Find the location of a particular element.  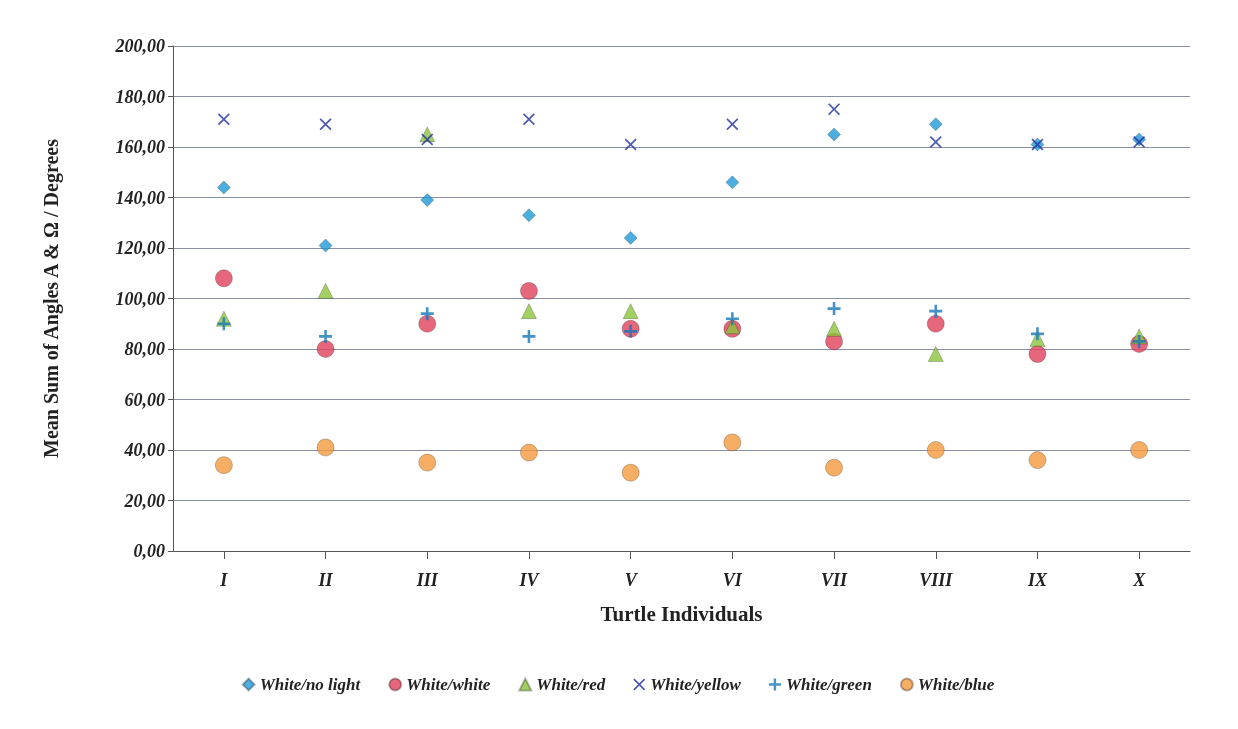

x-tick-label: I is located at coordinates (224, 580).